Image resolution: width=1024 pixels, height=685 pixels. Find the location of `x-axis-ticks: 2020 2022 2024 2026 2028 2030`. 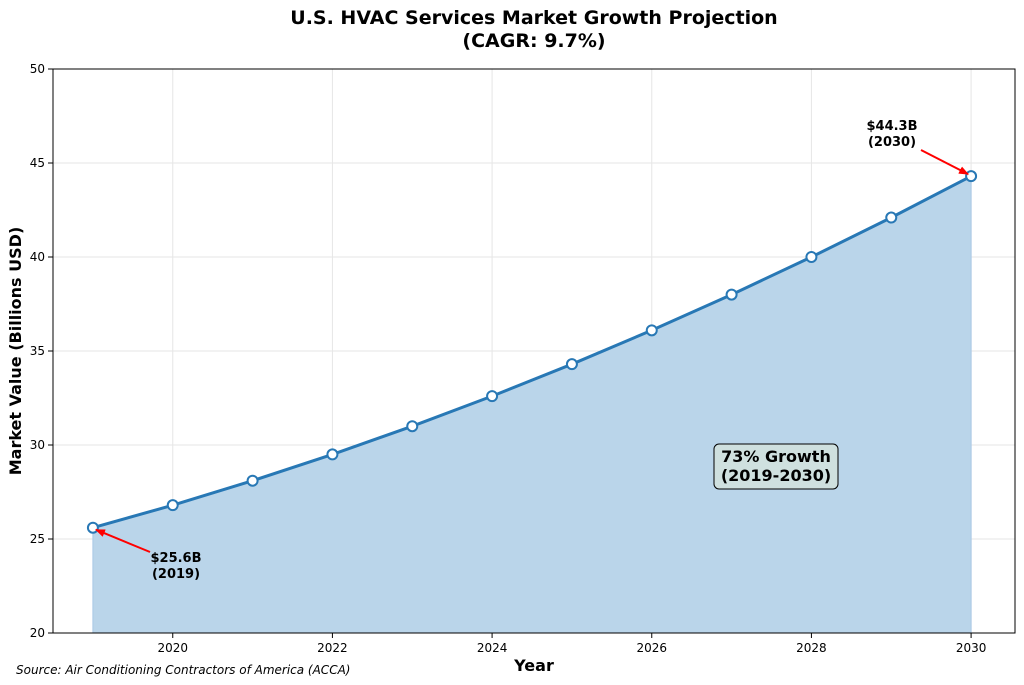

x-axis-ticks: 2020 2022 2024 2026 2028 2030 is located at coordinates (571, 644).